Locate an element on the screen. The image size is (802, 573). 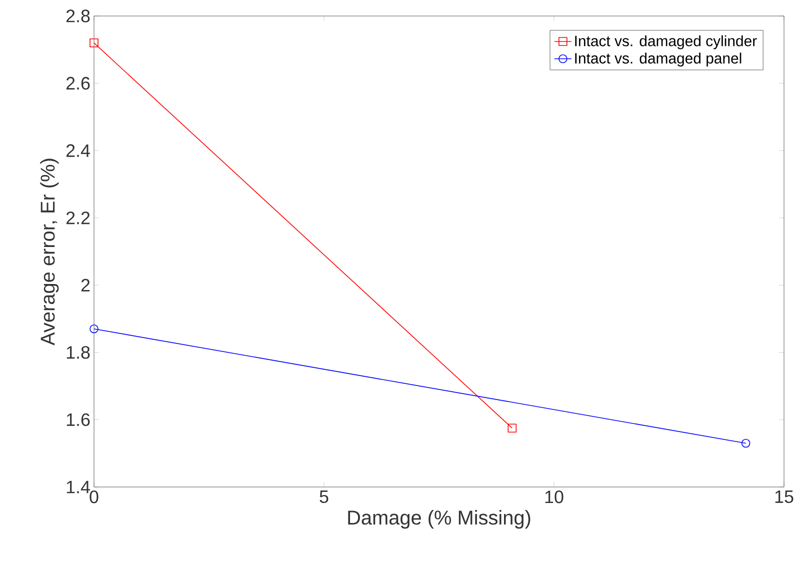
legend-label: Intact vs. damaged cylinder is located at coordinates (666, 42).